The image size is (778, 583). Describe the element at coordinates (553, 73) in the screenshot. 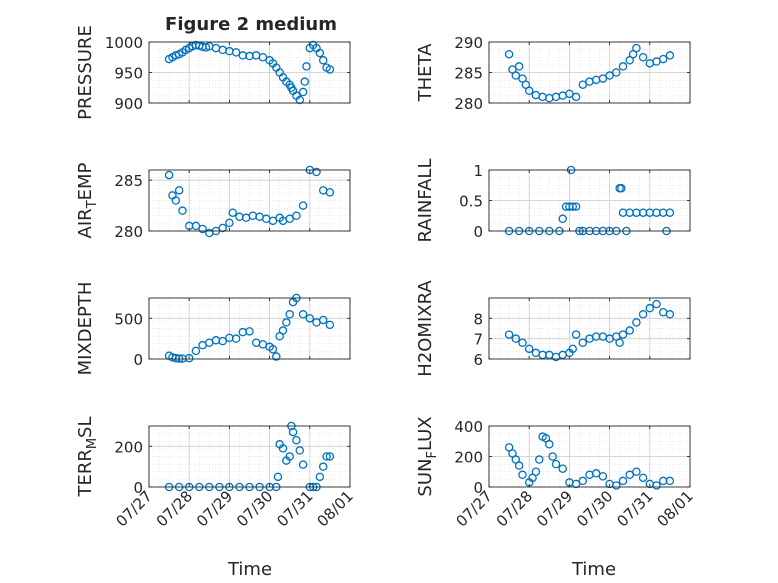

I see `theta-panel: 290 285 280 THETA` at that location.